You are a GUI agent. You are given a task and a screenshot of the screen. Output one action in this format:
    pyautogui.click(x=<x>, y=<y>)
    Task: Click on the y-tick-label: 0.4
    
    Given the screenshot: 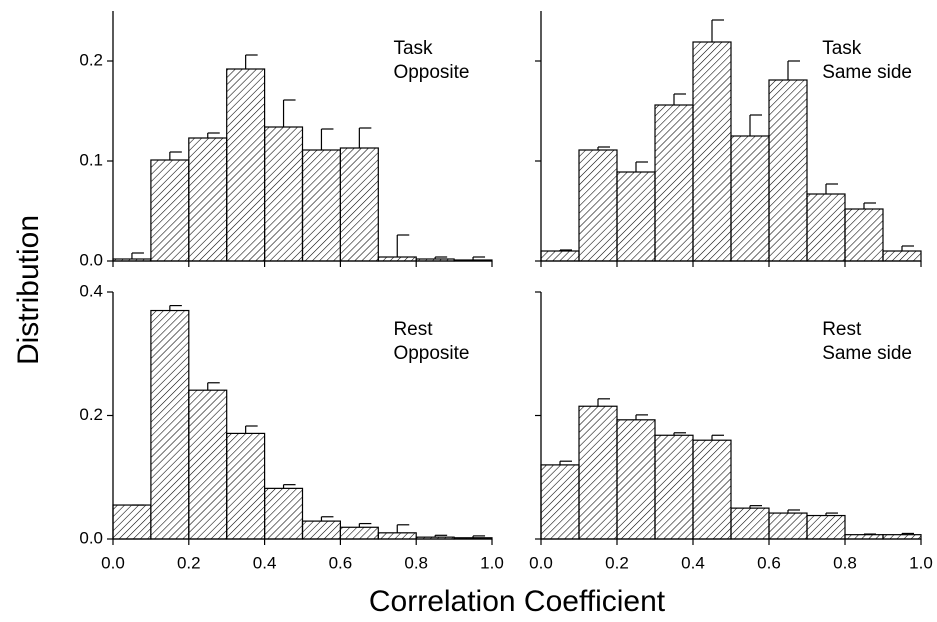 What is the action you would take?
    pyautogui.click(x=91, y=290)
    